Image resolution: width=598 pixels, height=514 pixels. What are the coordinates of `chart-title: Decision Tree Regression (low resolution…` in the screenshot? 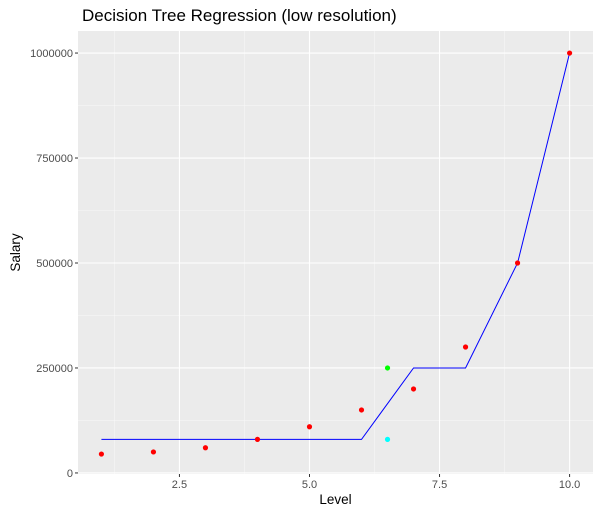 It's located at (239, 15).